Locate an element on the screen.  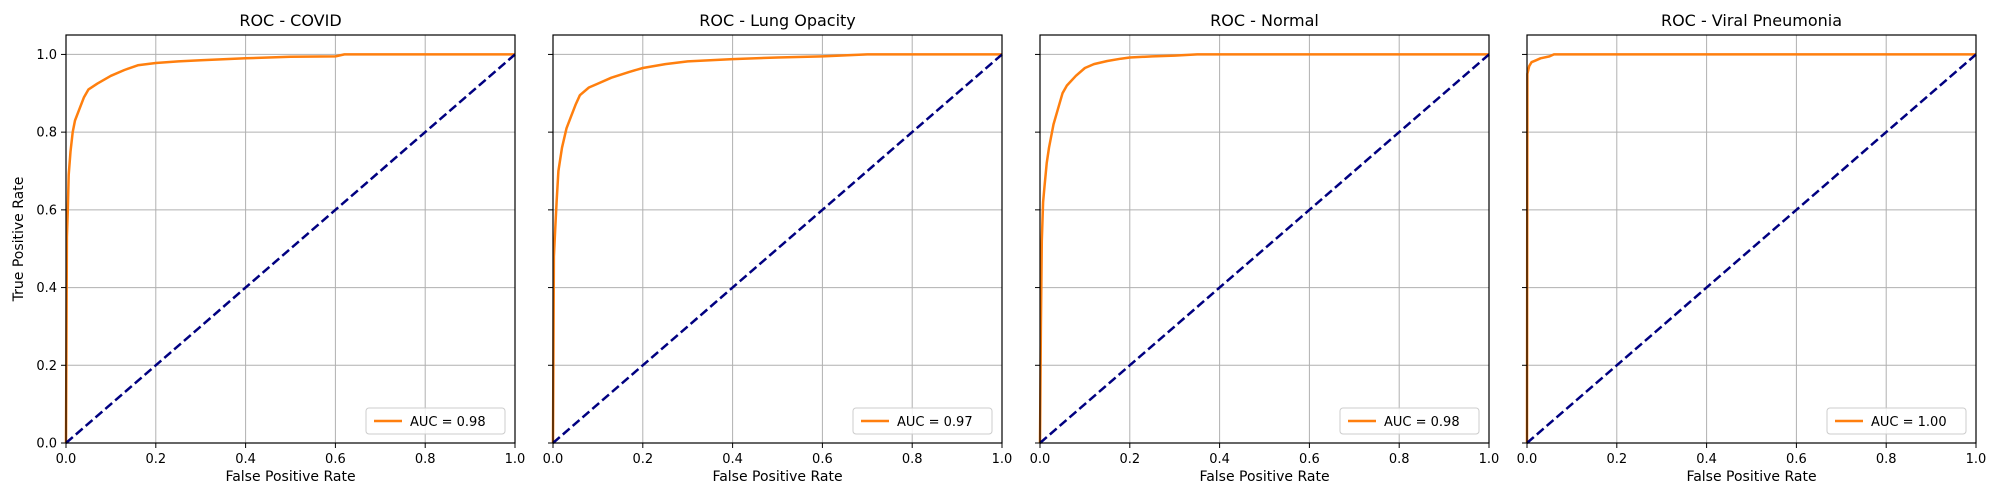
y-tick-label: 0.4 is located at coordinates (46, 288).